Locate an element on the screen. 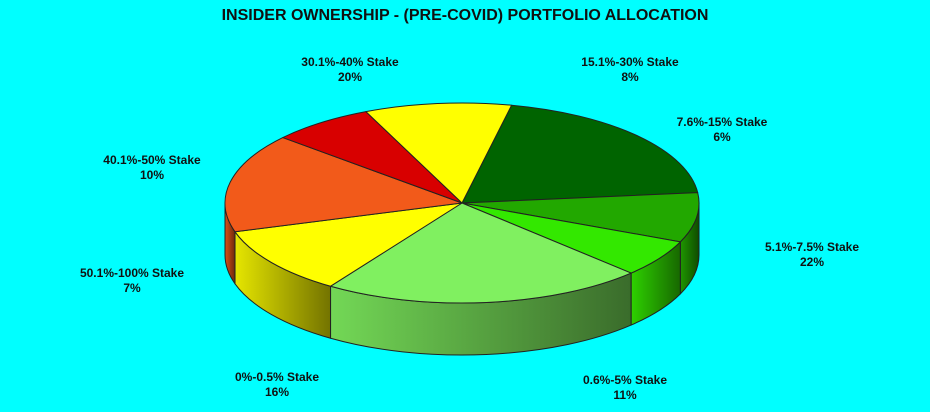  slice-label-value: 22% is located at coordinates (812, 262).